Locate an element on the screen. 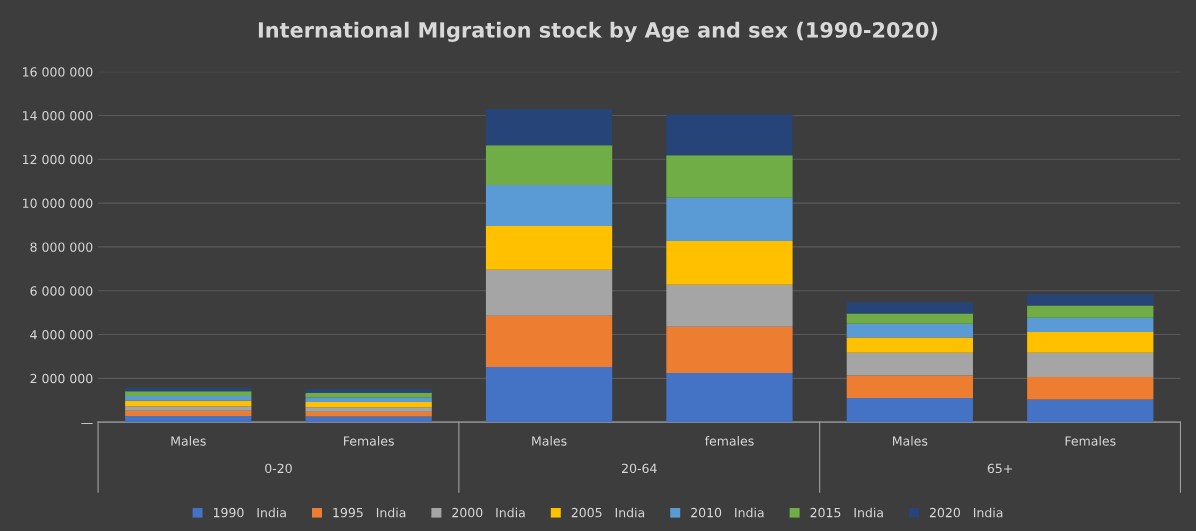 Image resolution: width=1196 pixels, height=531 pixels. legend-label: 1990 India is located at coordinates (249, 512).